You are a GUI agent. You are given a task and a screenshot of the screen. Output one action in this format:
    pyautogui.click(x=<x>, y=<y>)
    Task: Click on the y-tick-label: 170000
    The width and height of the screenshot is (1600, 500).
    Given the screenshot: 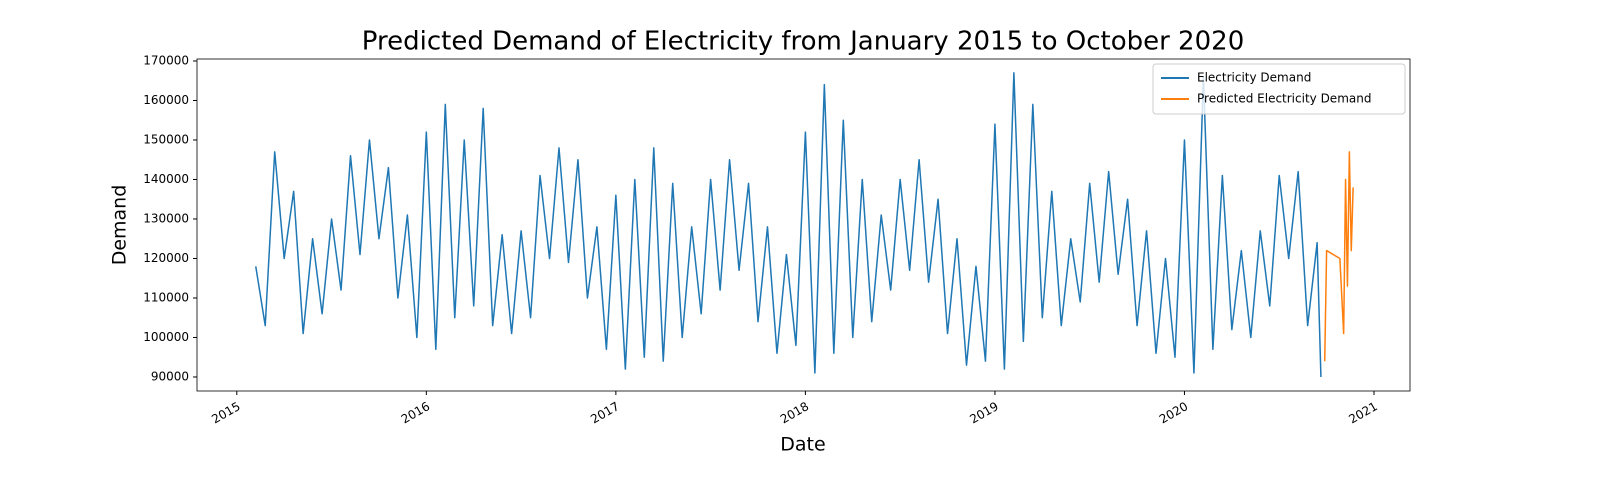 What is the action you would take?
    pyautogui.click(x=166, y=60)
    